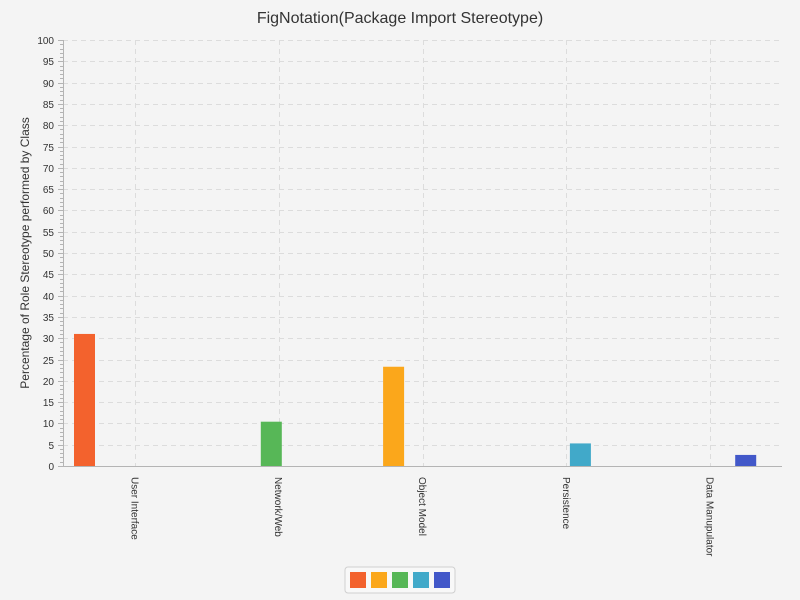 The height and width of the screenshot is (600, 800). I want to click on y-tick-label: 50, so click(49, 254).